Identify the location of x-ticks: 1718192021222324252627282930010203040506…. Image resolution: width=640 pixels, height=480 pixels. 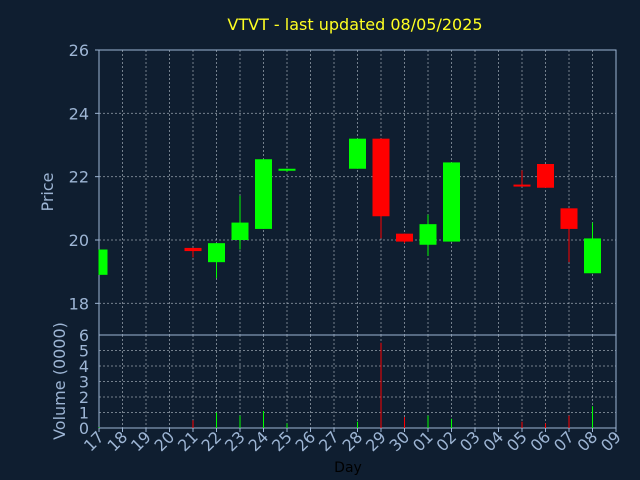
(352, 441).